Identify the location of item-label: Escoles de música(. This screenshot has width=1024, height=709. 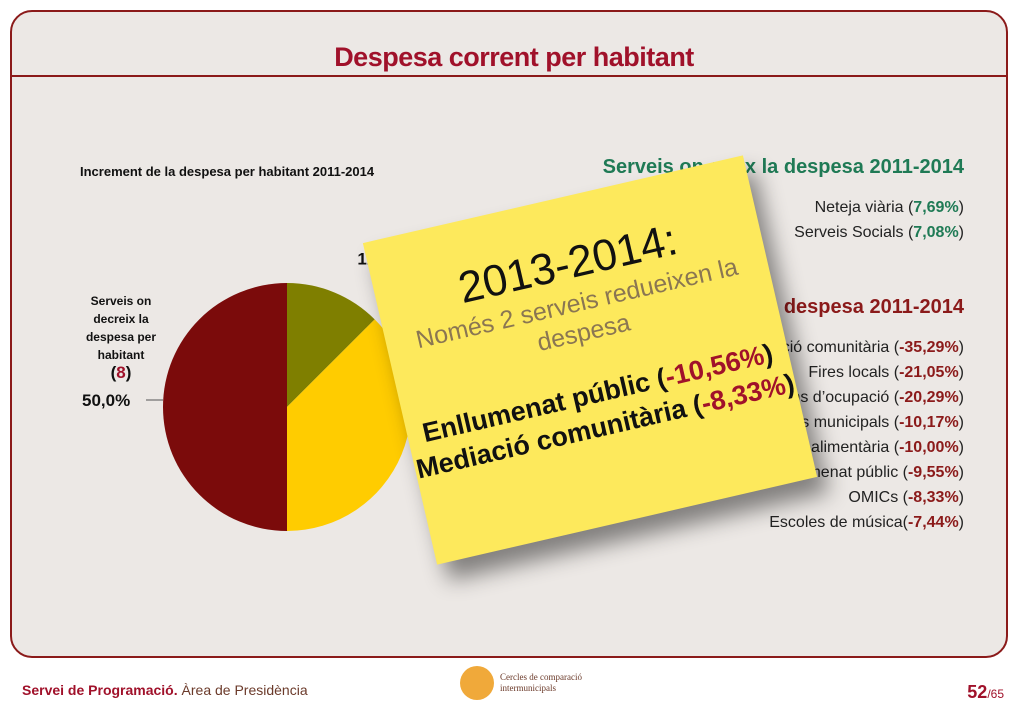
(838, 522).